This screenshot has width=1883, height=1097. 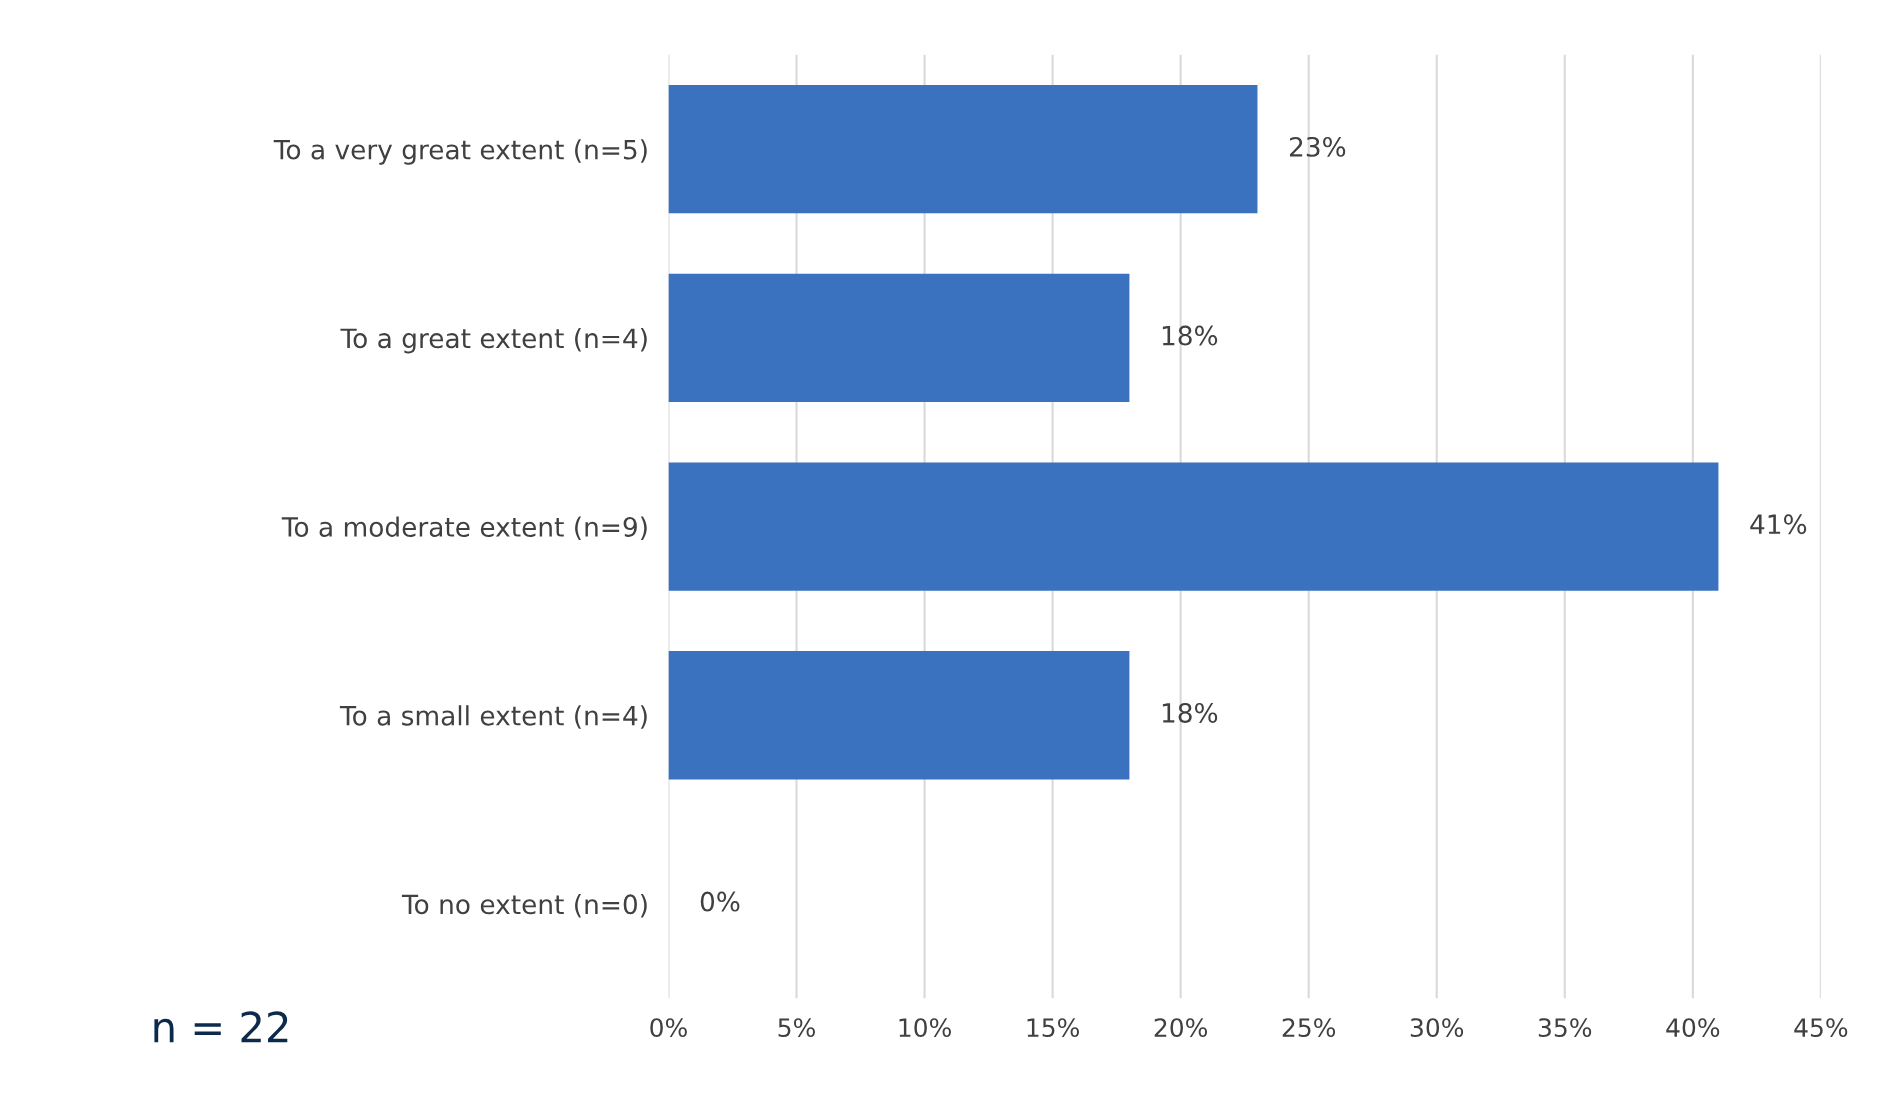 What do you see at coordinates (925, 1028) in the screenshot?
I see `x-tick-label: 10%` at bounding box center [925, 1028].